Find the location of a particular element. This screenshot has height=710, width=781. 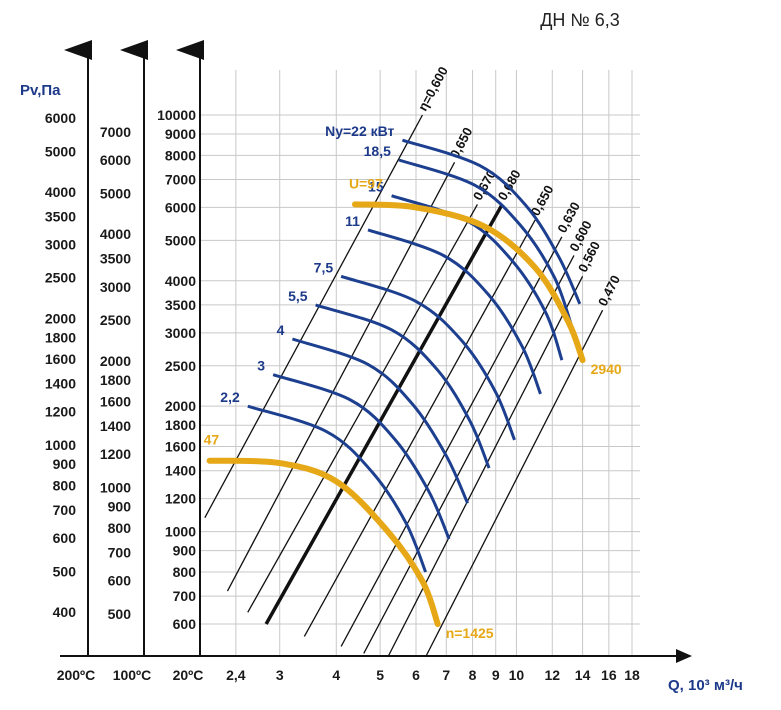

pressure-tick-0-10: 1800 is located at coordinates (60, 338).